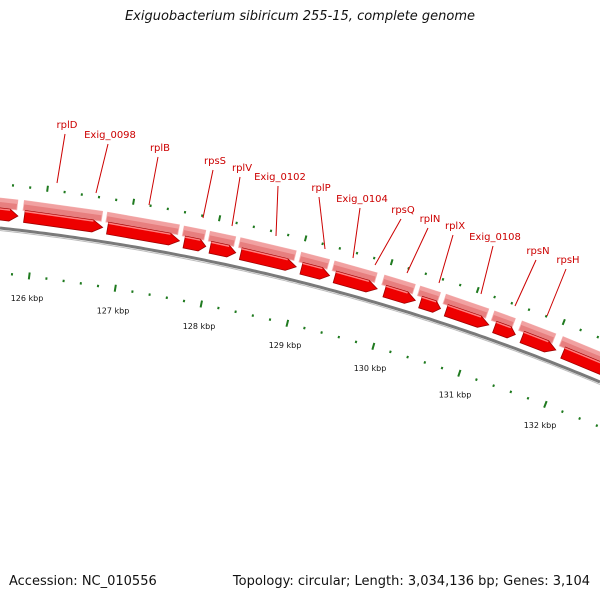 Image resolution: width=600 pixels, height=600 pixels. What do you see at coordinates (430, 219) in the screenshot?
I see `gene-label: rplN` at bounding box center [430, 219].